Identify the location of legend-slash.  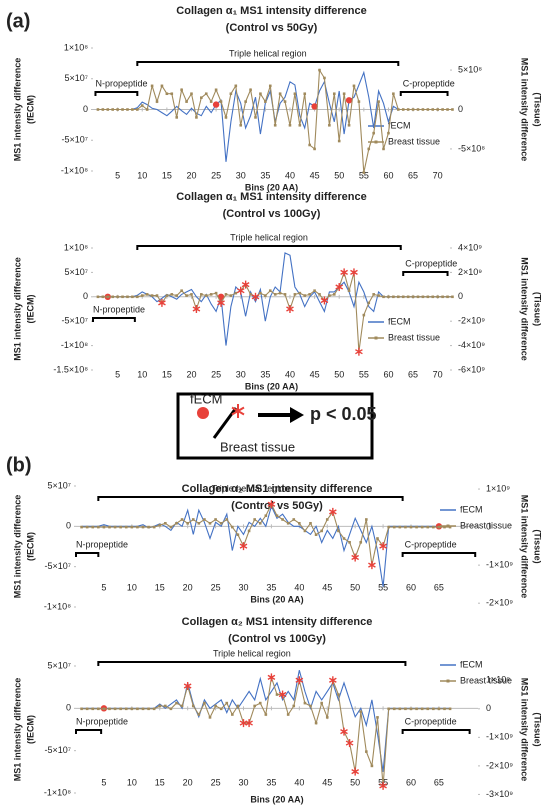
(225, 423).